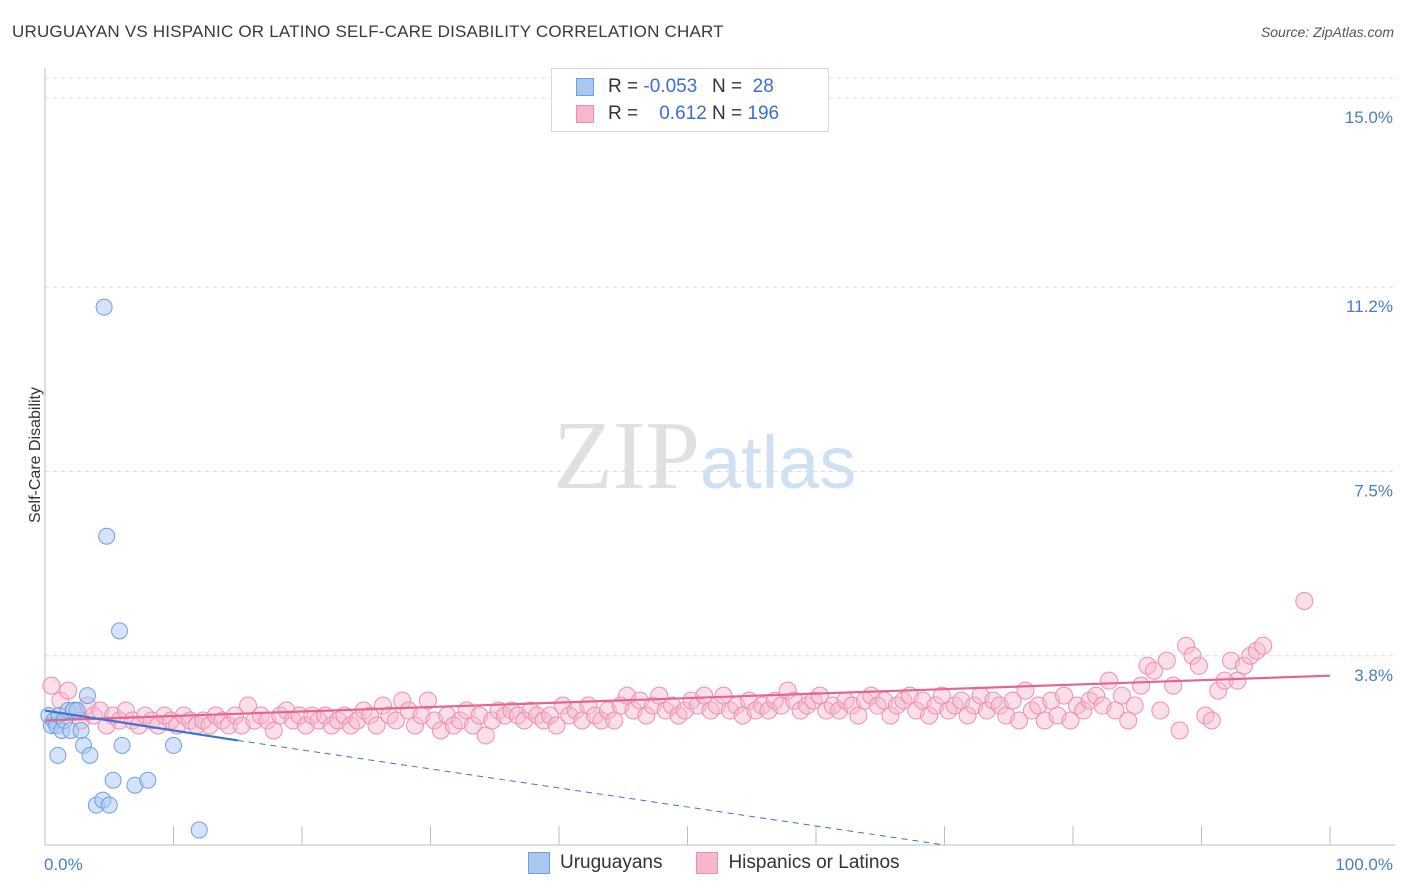 This screenshot has height=892, width=1406. I want to click on y-tick-label: 7.5%, so click(1373, 491).